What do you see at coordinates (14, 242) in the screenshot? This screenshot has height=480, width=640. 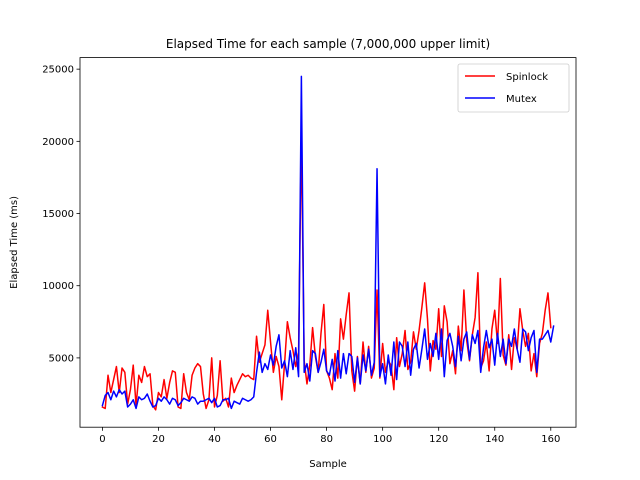 I see `y-axis-label: Elapsed Time (ms)` at bounding box center [14, 242].